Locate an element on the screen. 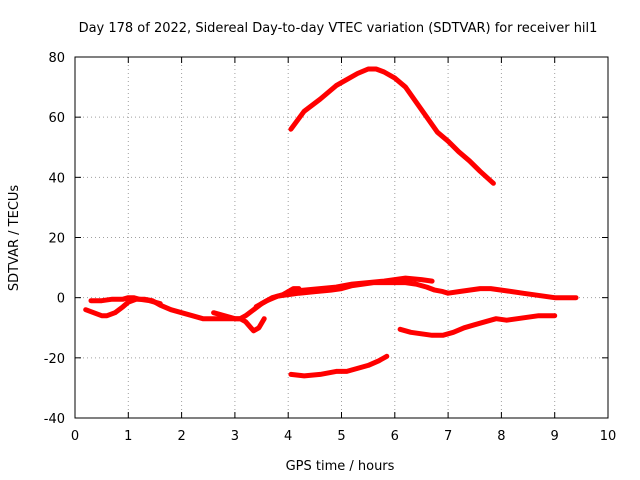 The height and width of the screenshot is (480, 640). x-tick-label: 1 is located at coordinates (128, 436).